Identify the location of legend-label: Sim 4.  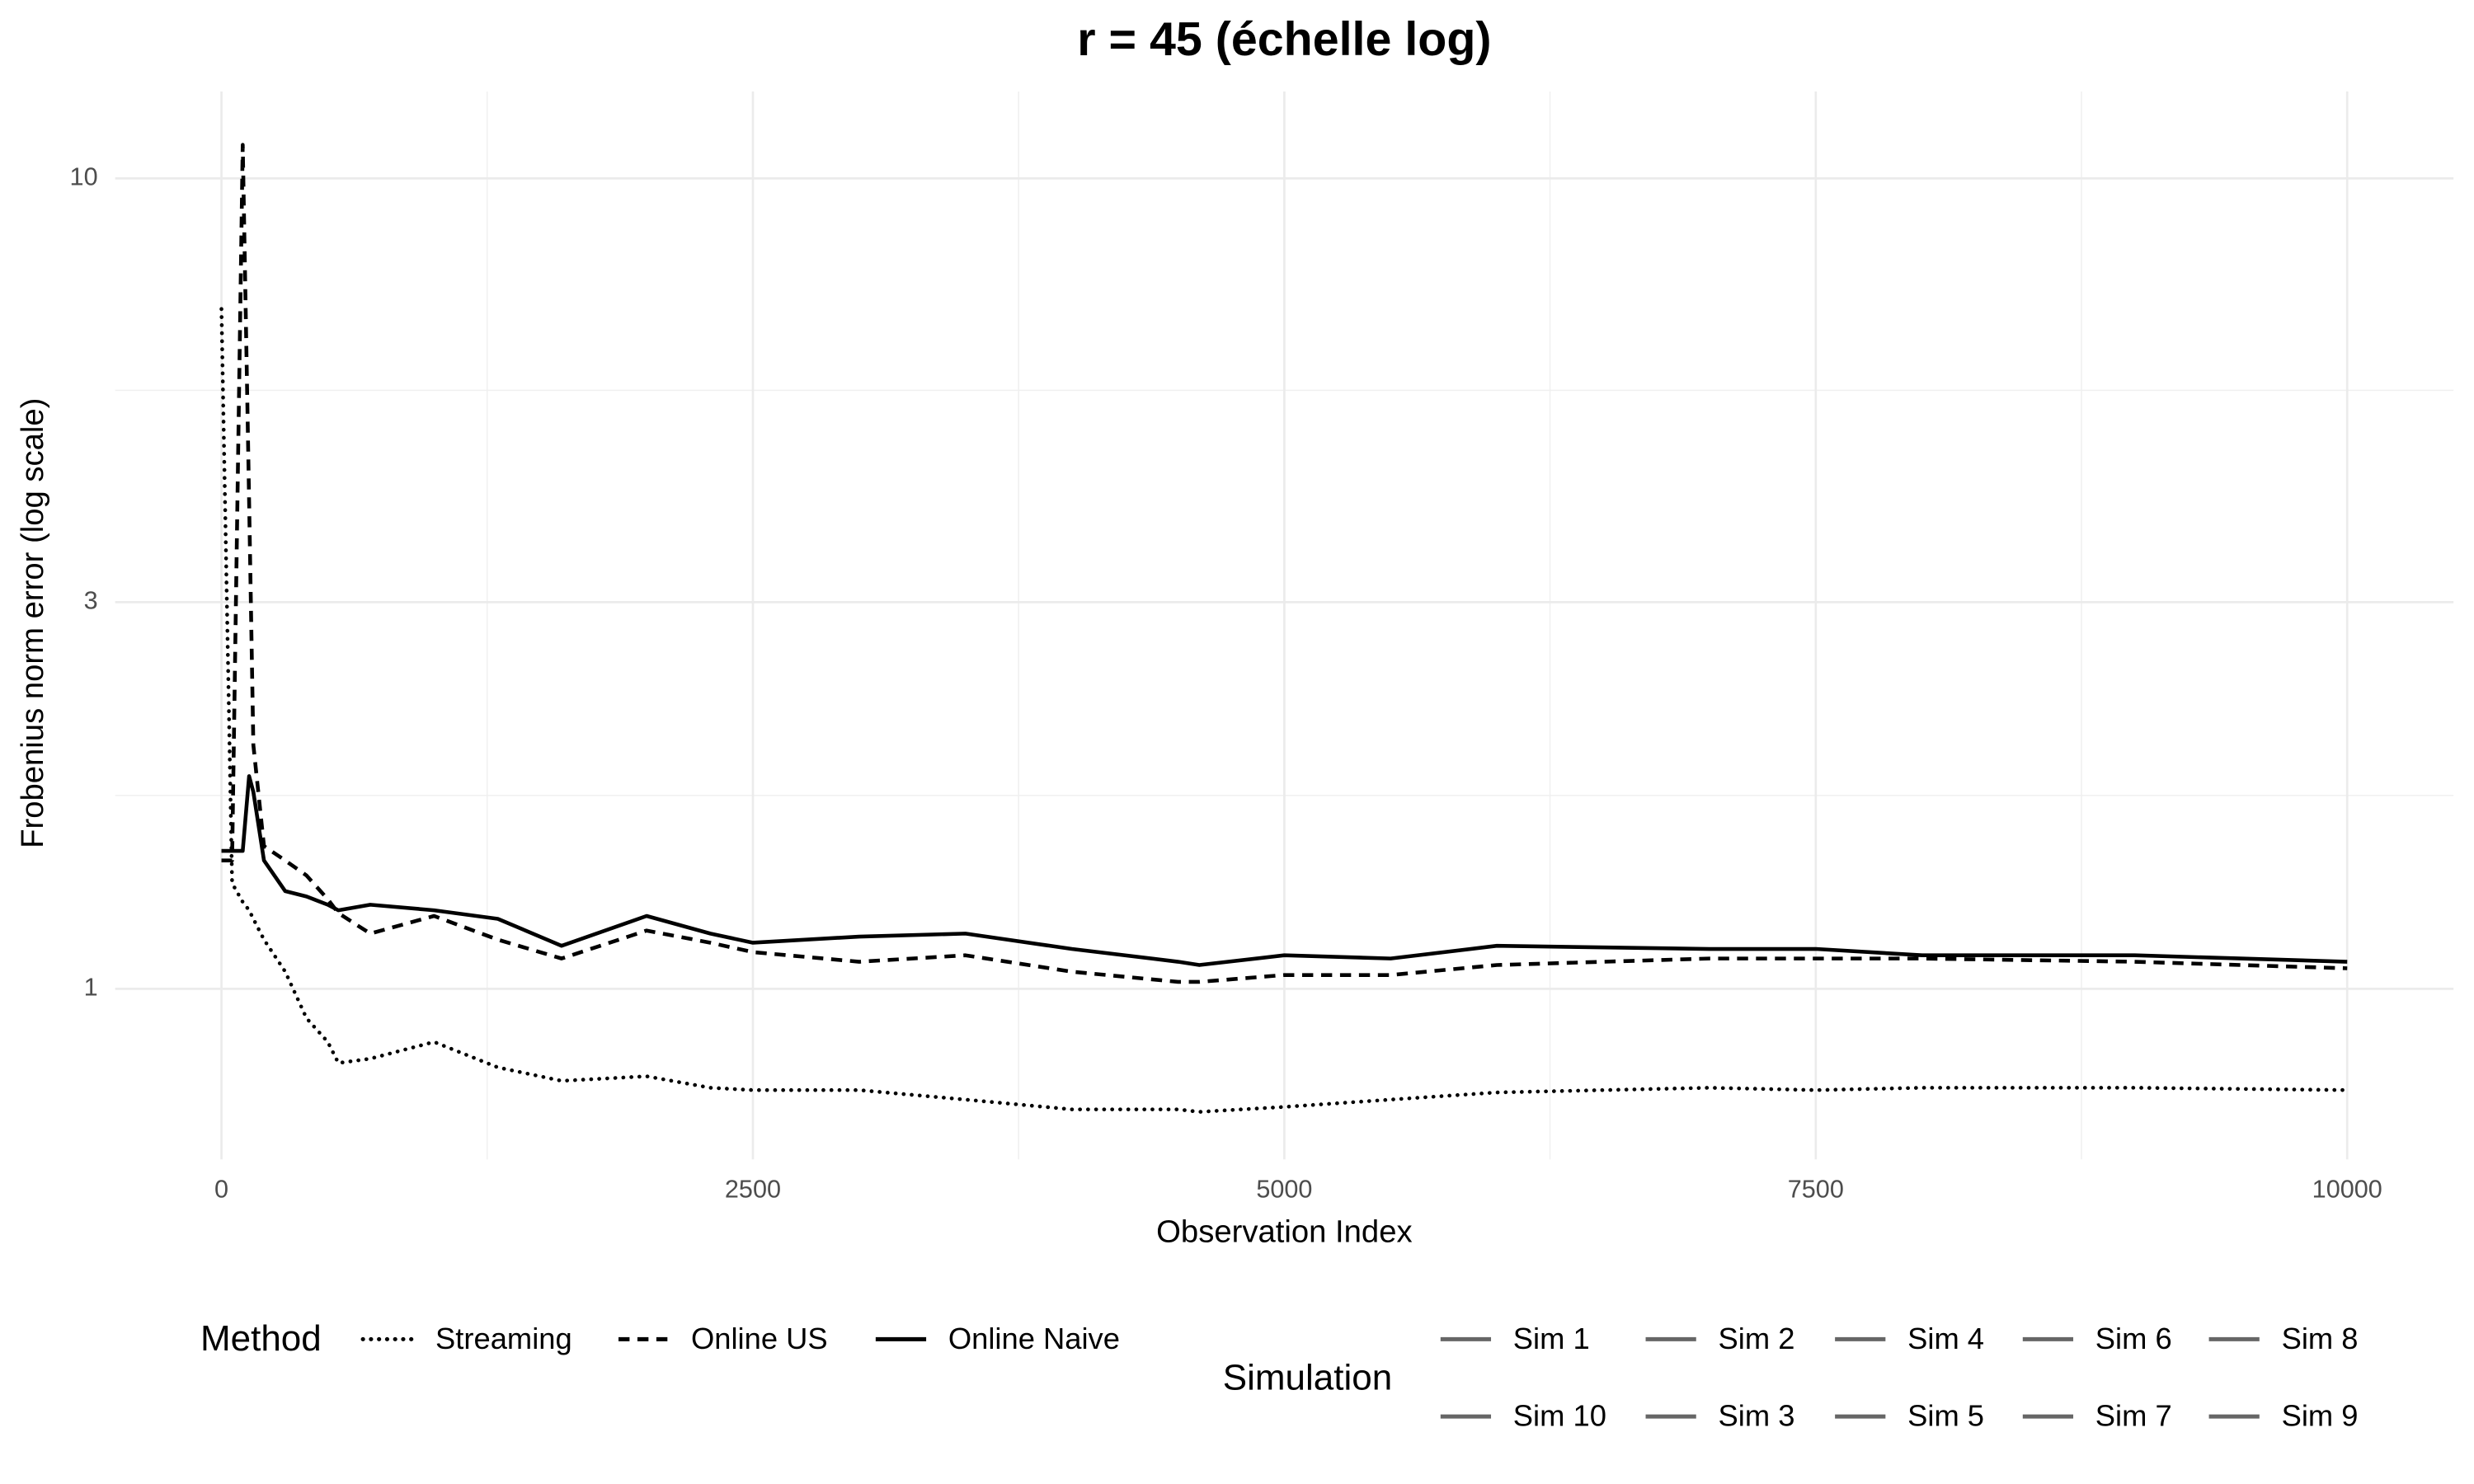
(1945, 1338).